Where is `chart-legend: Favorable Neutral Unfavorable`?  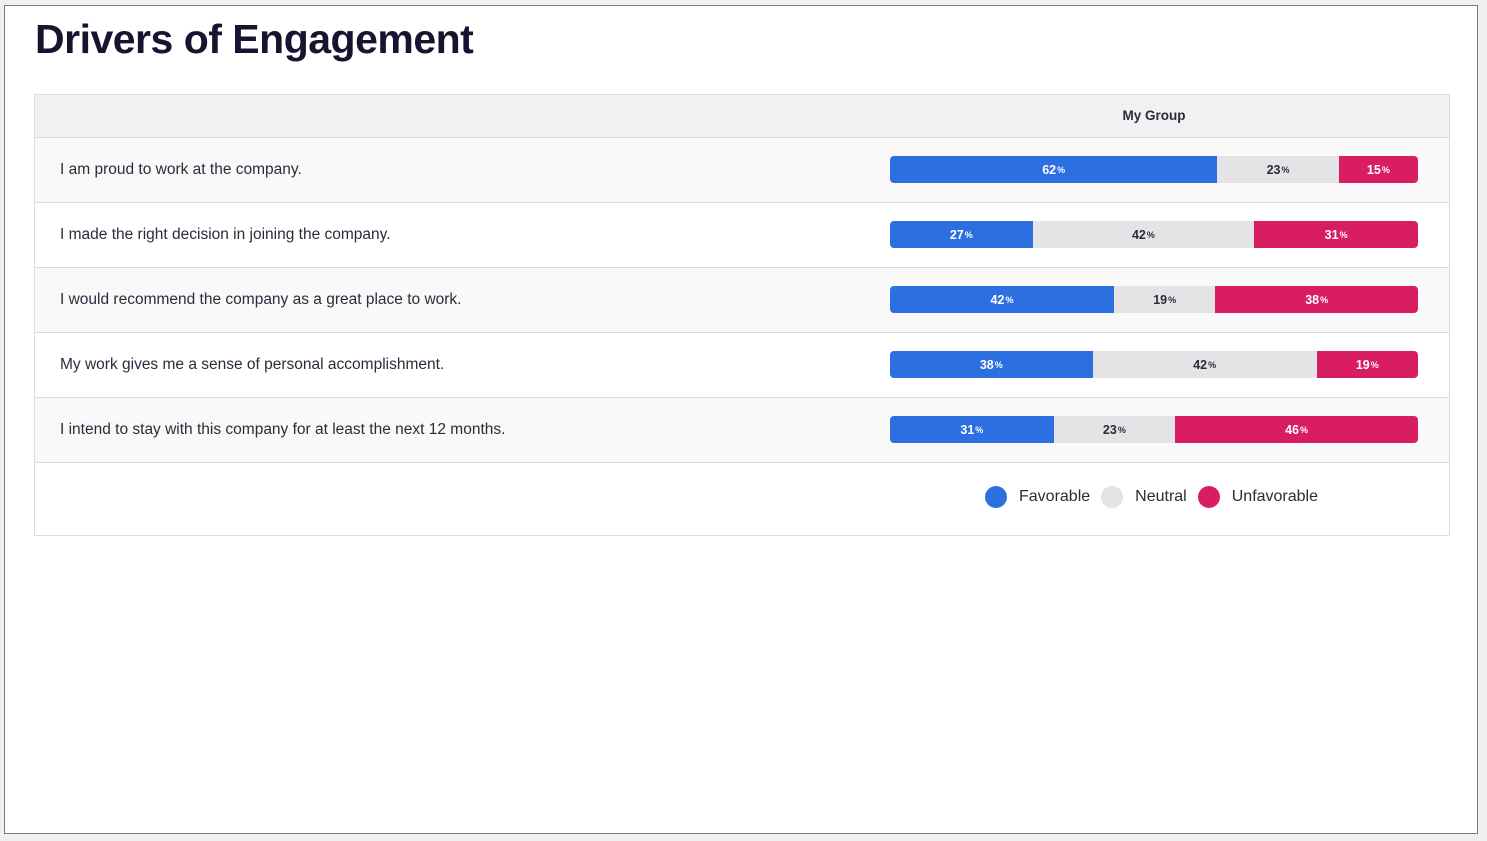
chart-legend: Favorable Neutral Unfavorable is located at coordinates (1157, 497).